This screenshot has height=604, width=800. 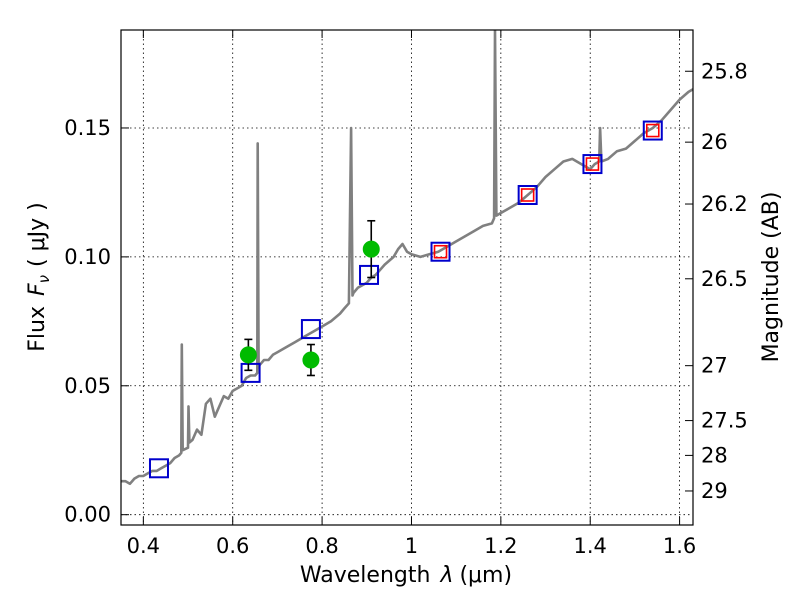 I want to click on y2-tick-label: 29, so click(x=714, y=491).